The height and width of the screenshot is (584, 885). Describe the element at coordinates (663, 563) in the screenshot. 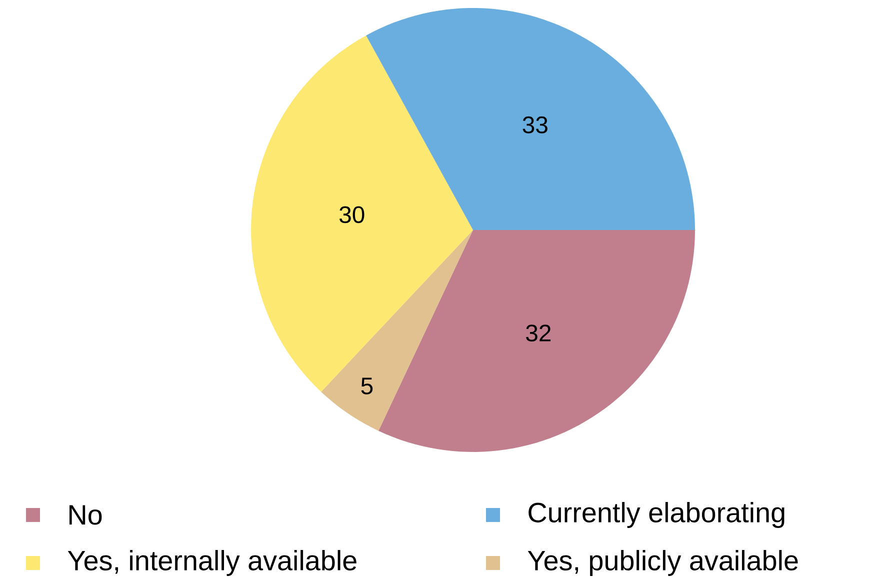

I see `legend-label: Yes, publicly available` at that location.